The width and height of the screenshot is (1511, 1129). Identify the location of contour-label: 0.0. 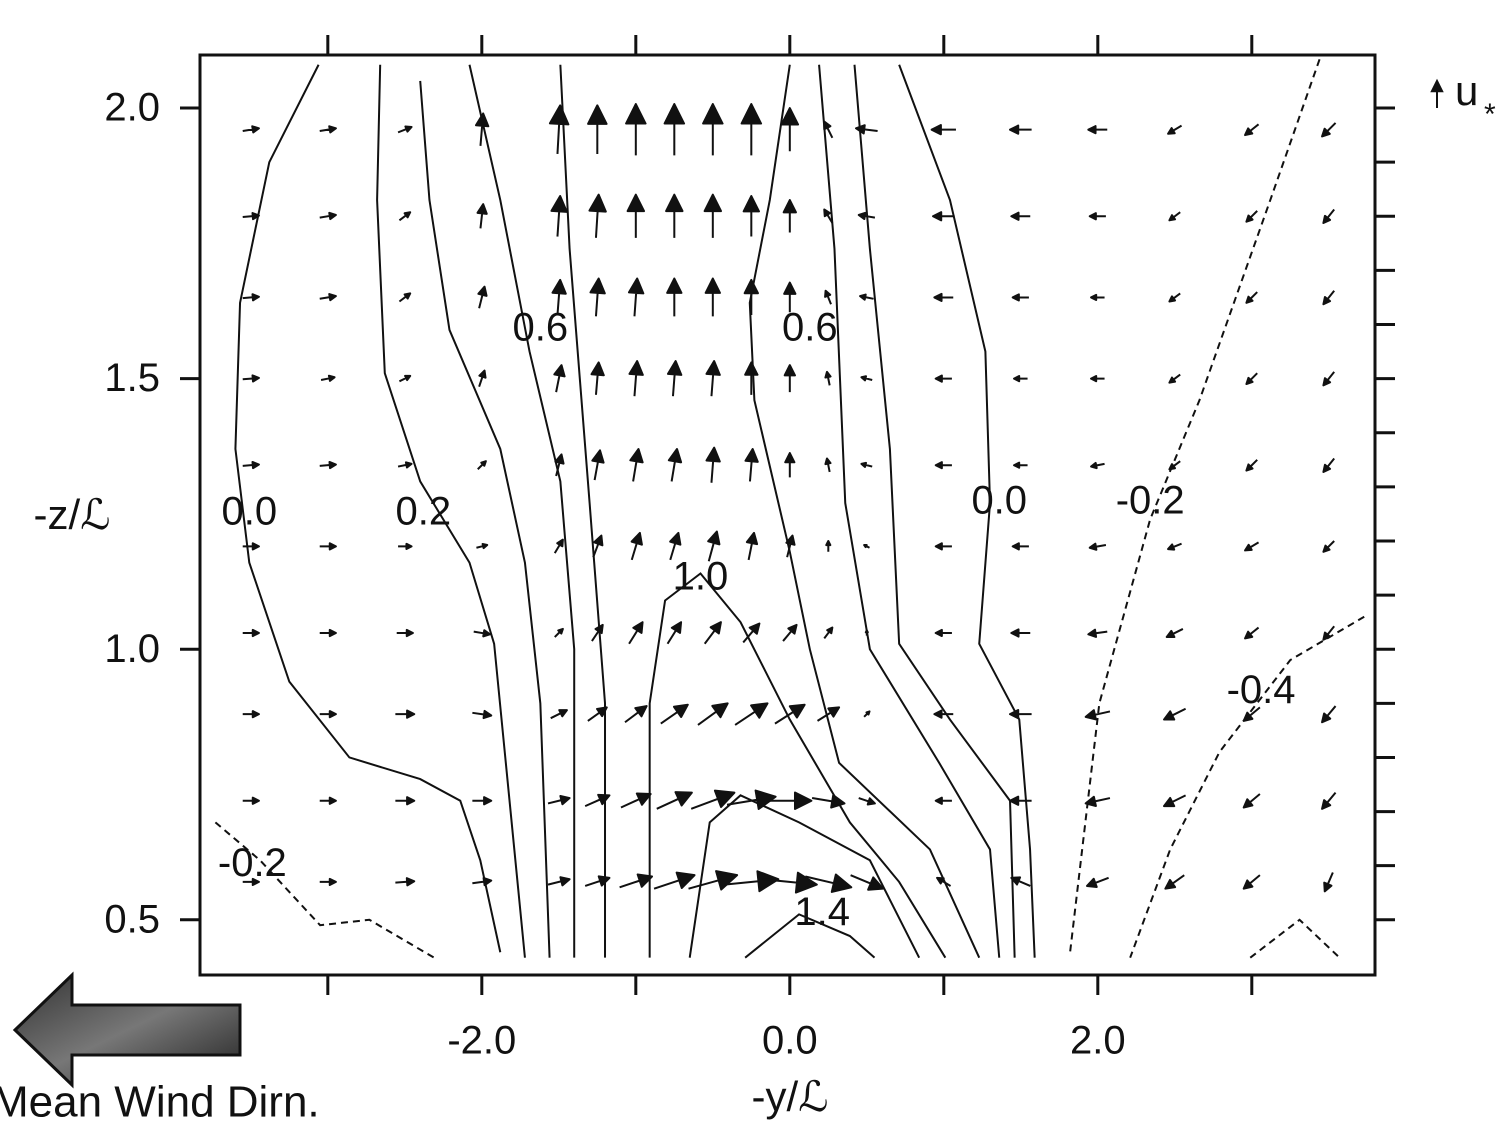
(249, 511).